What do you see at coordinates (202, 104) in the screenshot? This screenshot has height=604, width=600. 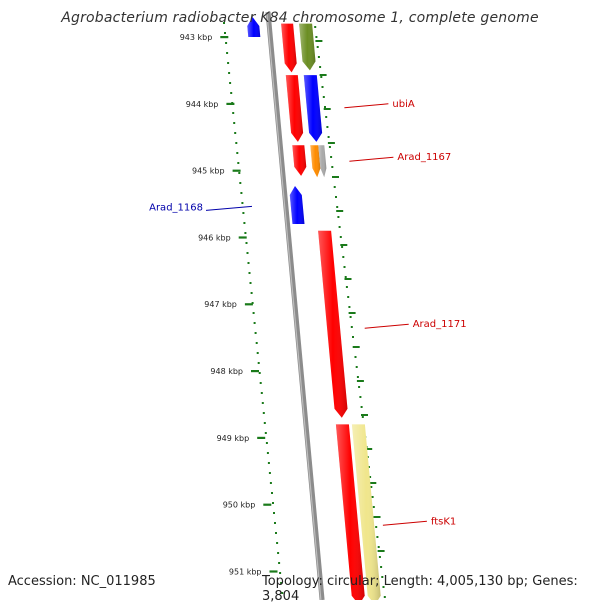 I see `tick-label: 944 kbp` at bounding box center [202, 104].